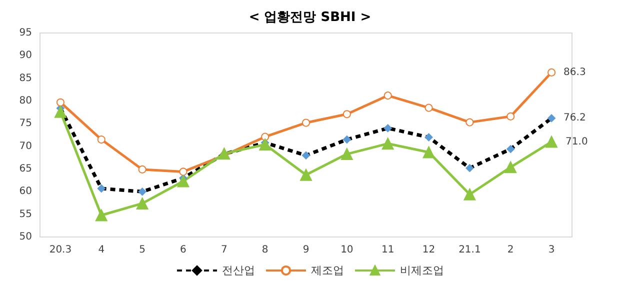 The width and height of the screenshot is (620, 285). I want to click on x-tick-label: 21.1, so click(469, 250).